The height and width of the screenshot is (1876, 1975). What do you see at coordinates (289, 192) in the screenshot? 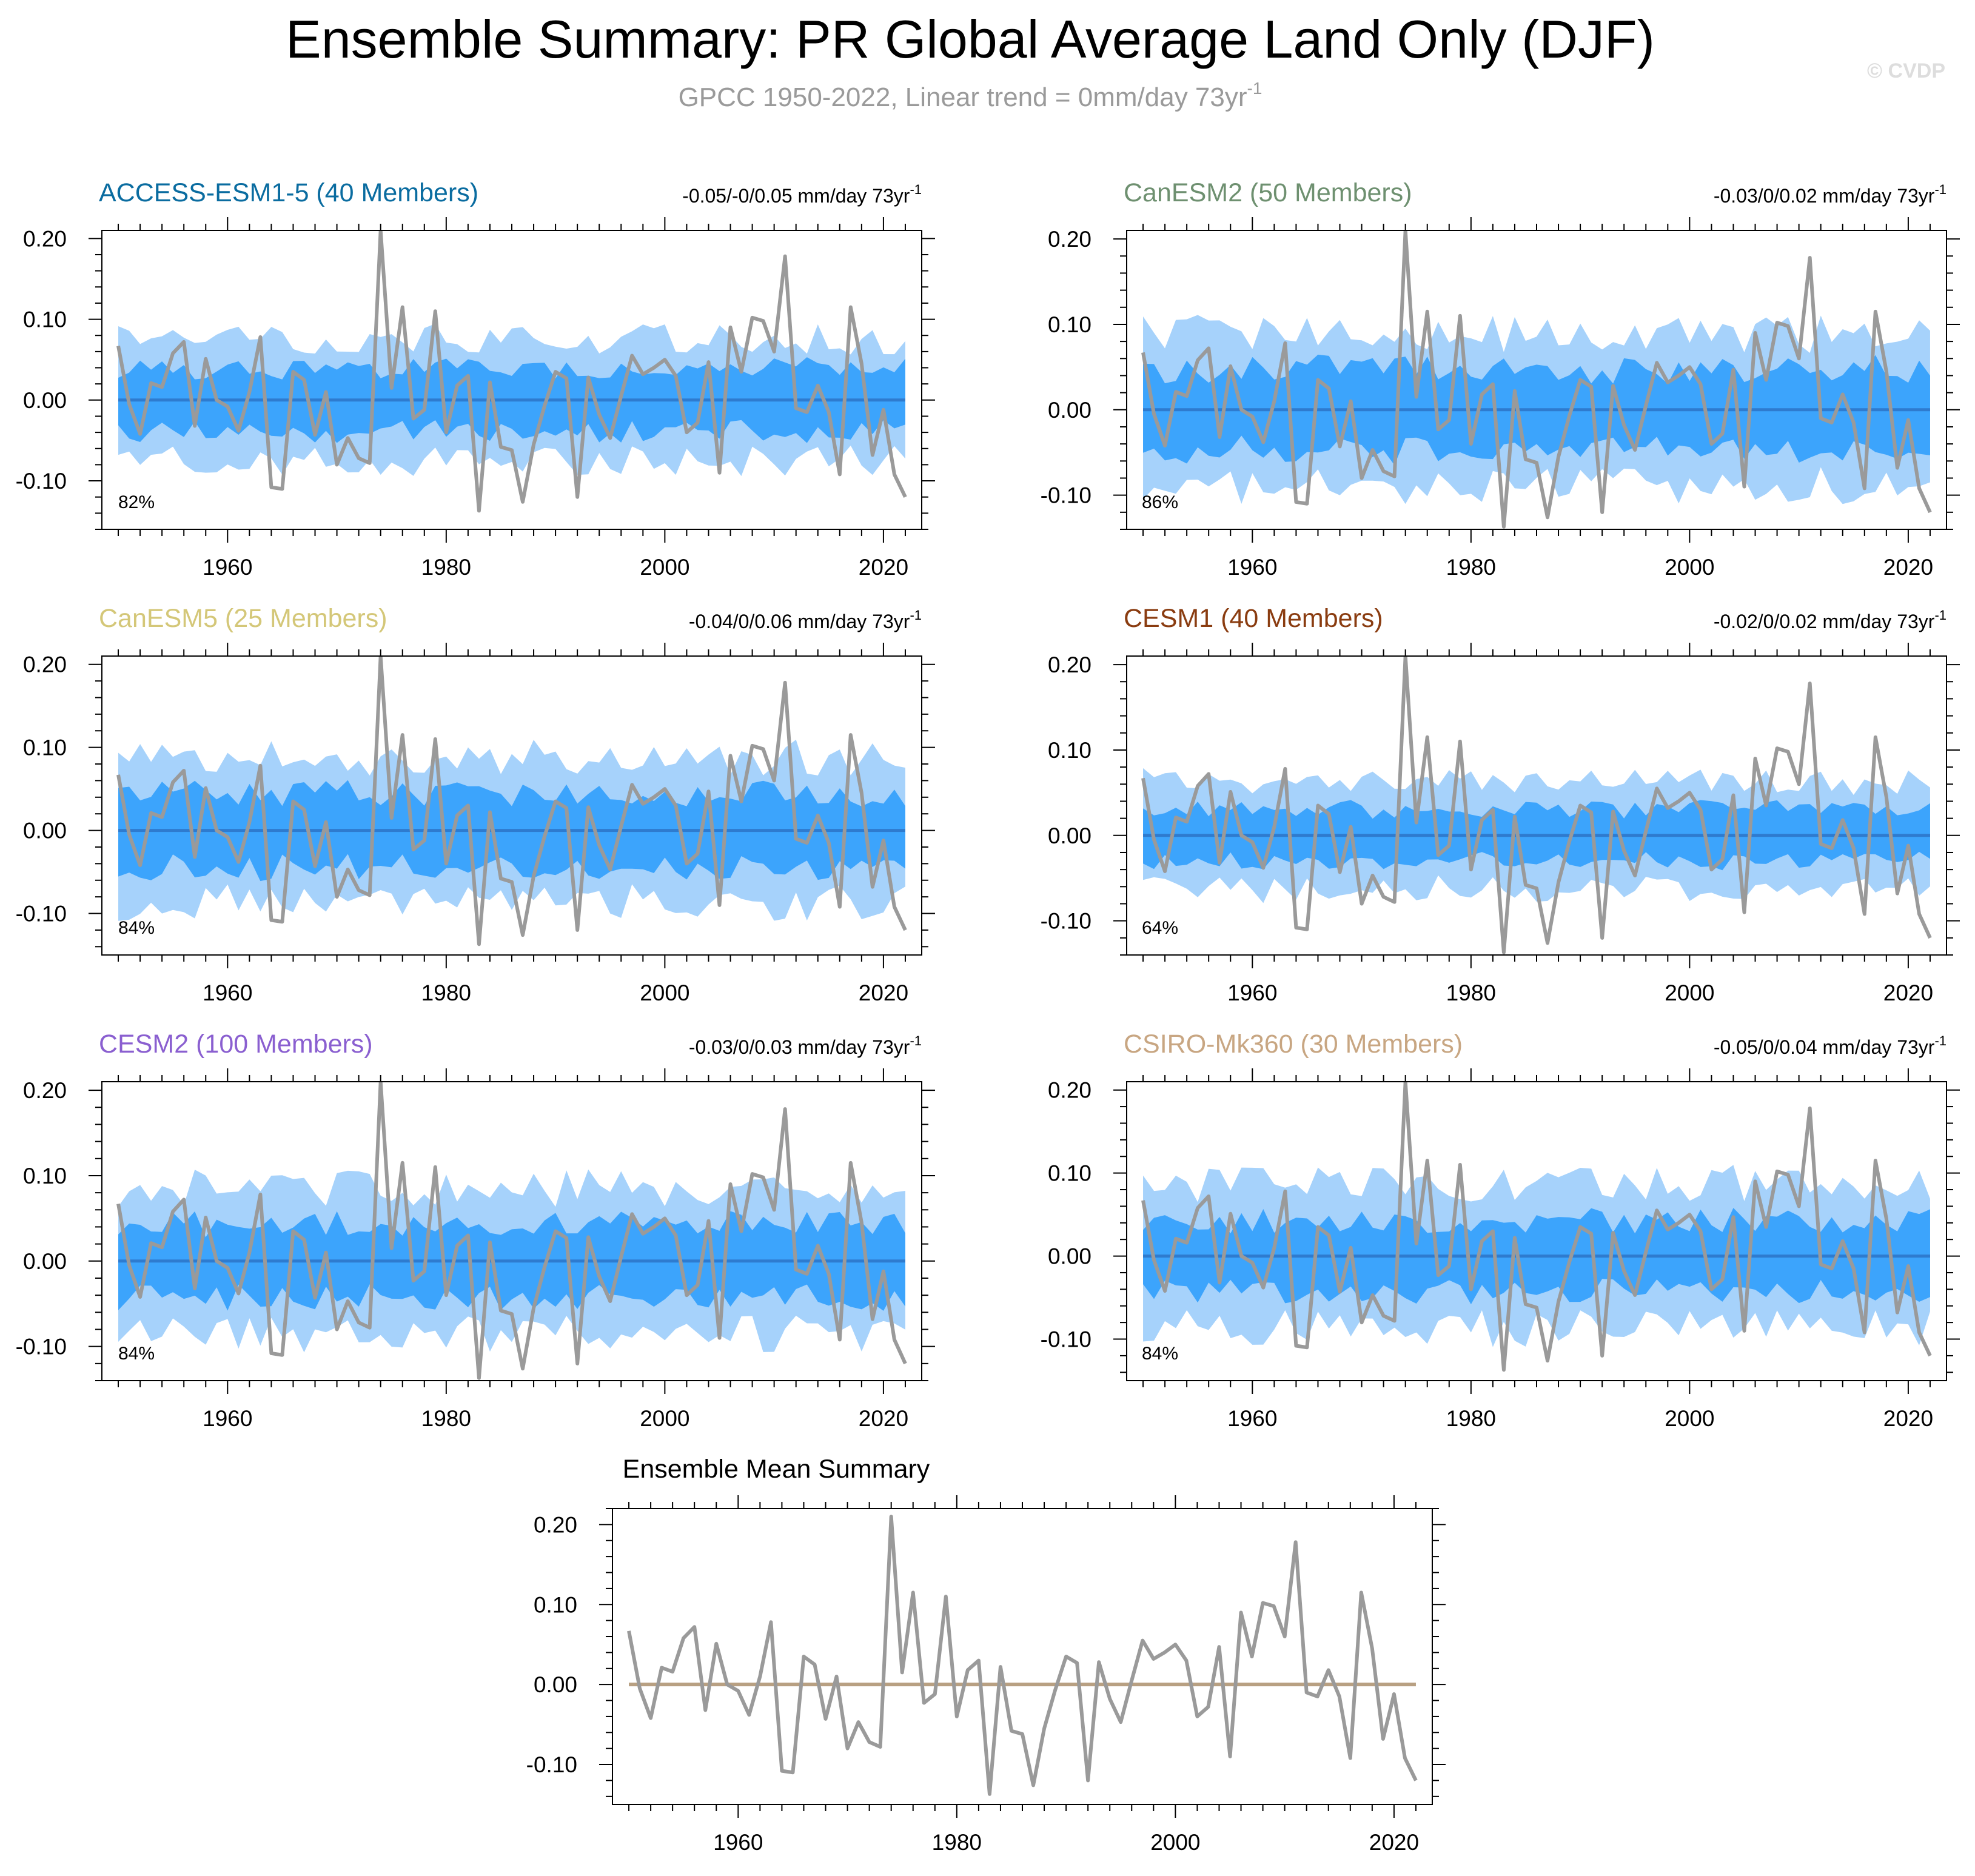
I see `panel-title: ACCESS-ESM1-5 (40 Members)` at bounding box center [289, 192].